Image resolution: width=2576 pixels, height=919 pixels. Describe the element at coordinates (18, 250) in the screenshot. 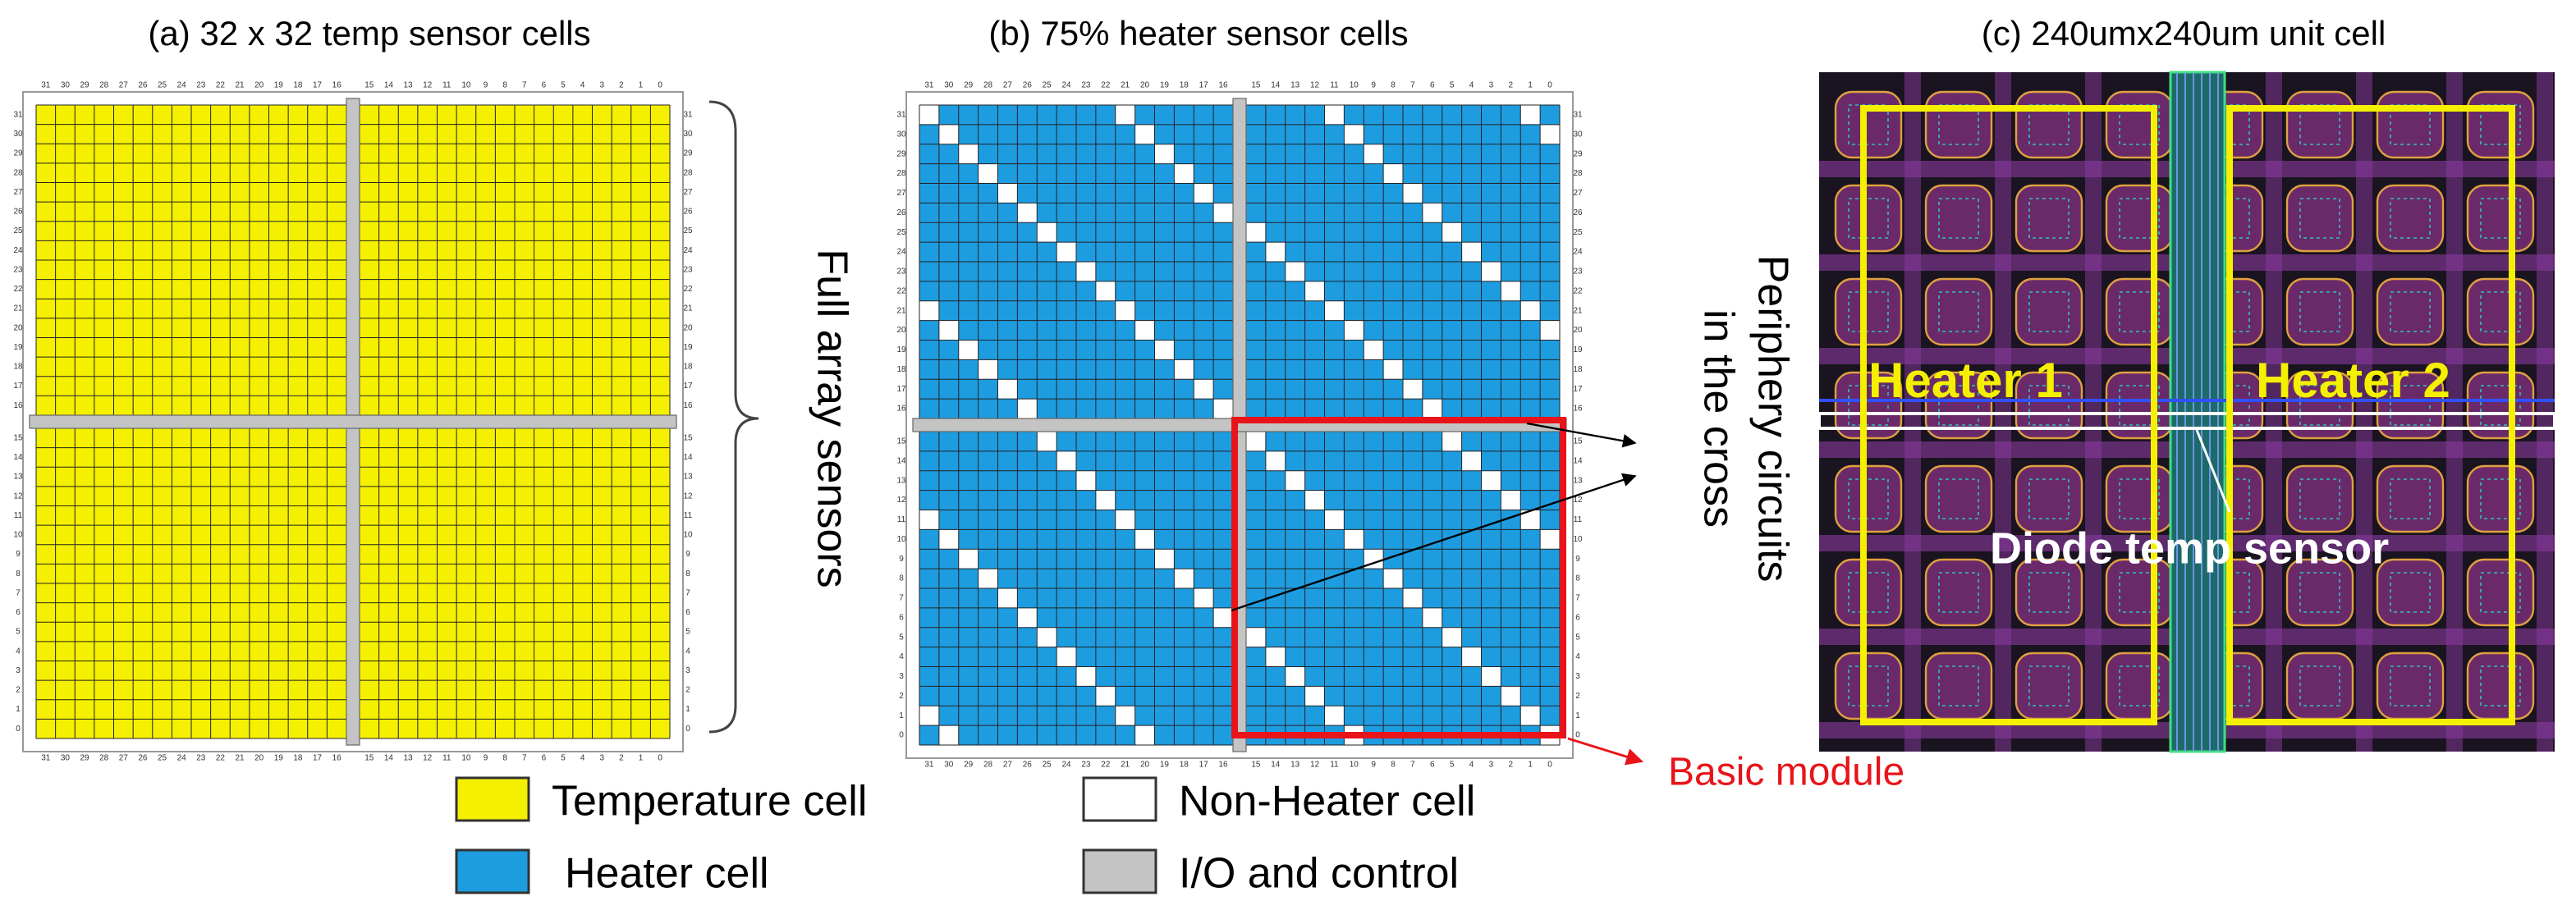

I see `axis-label: 24` at that location.